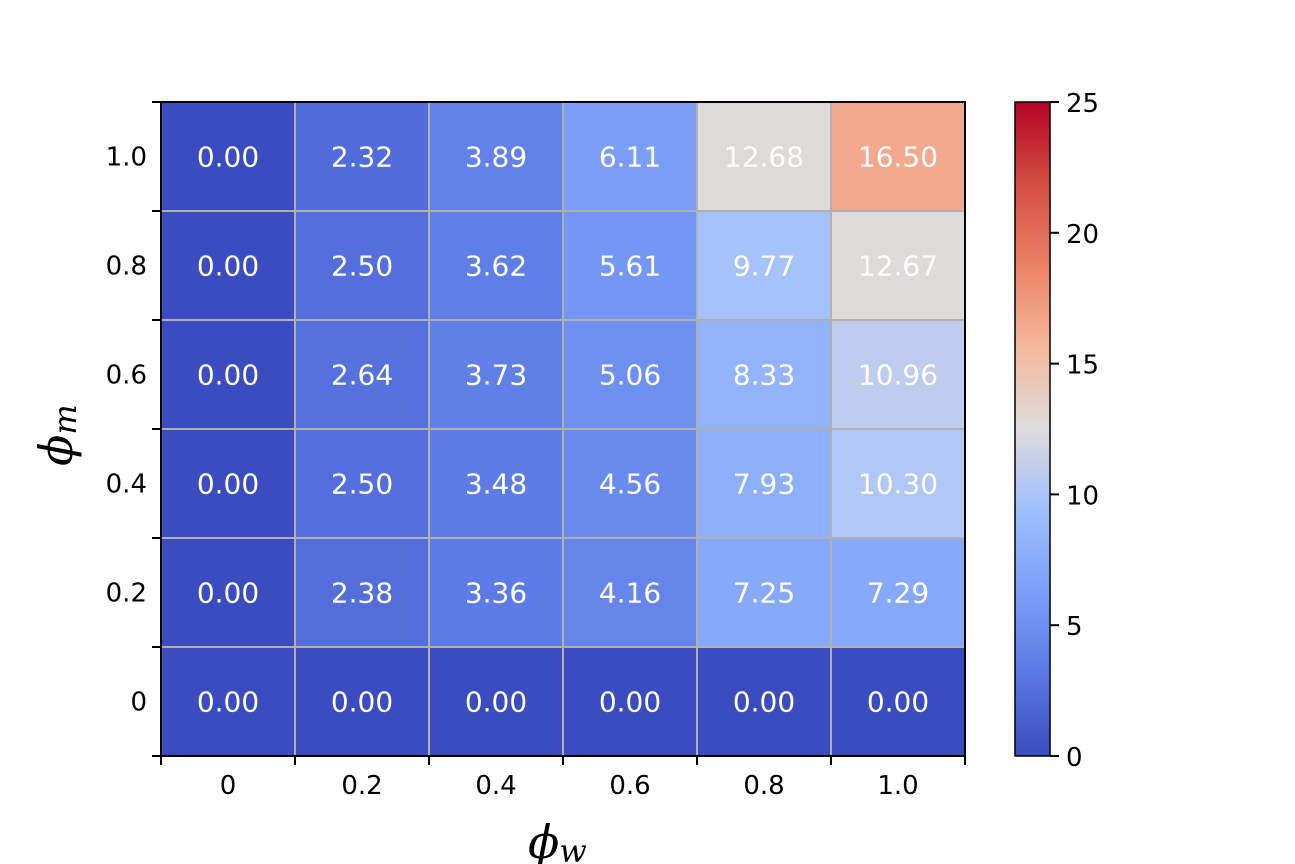  What do you see at coordinates (228, 786) in the screenshot?
I see `x-tick-label: 0` at bounding box center [228, 786].